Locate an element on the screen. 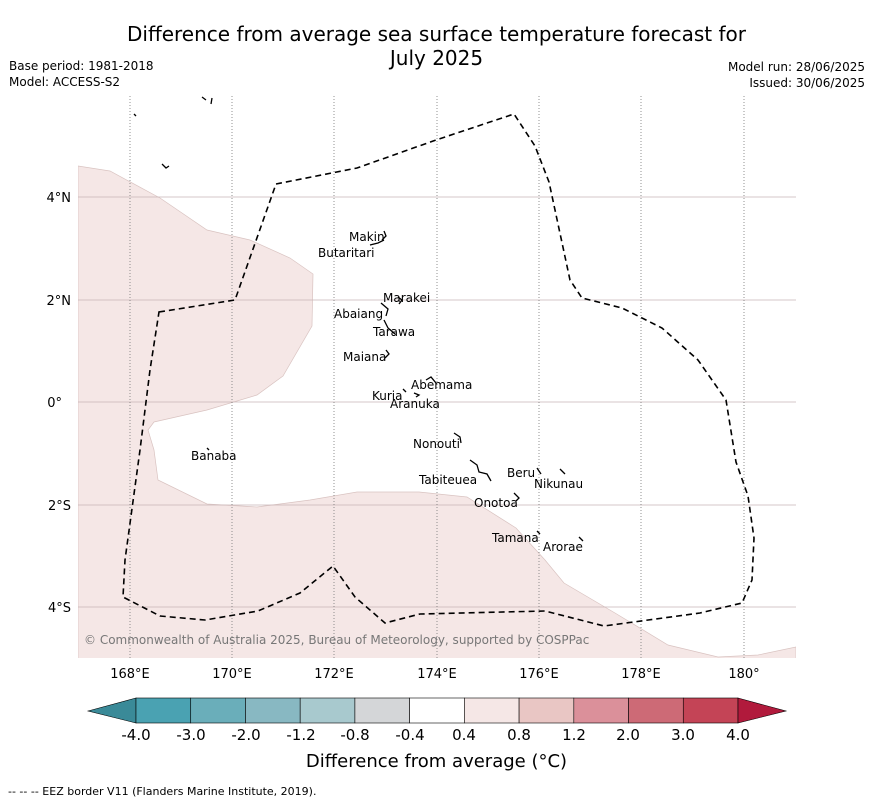 The height and width of the screenshot is (804, 873). lon-labels: 168°E 170°E 172°E 174°E 176°E 178°E 180° is located at coordinates (434, 674).